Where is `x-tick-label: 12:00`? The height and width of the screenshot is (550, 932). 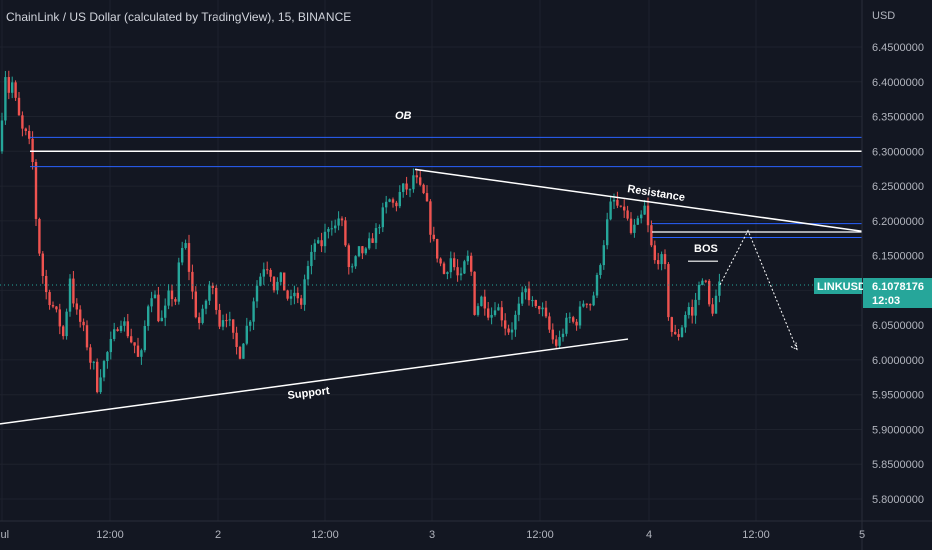
x-tick-label: 12:00 is located at coordinates (540, 535).